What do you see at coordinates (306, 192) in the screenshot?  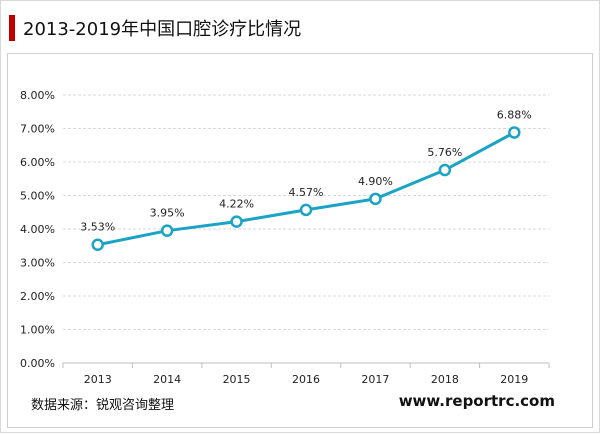 I see `data-label: 4.57%` at bounding box center [306, 192].